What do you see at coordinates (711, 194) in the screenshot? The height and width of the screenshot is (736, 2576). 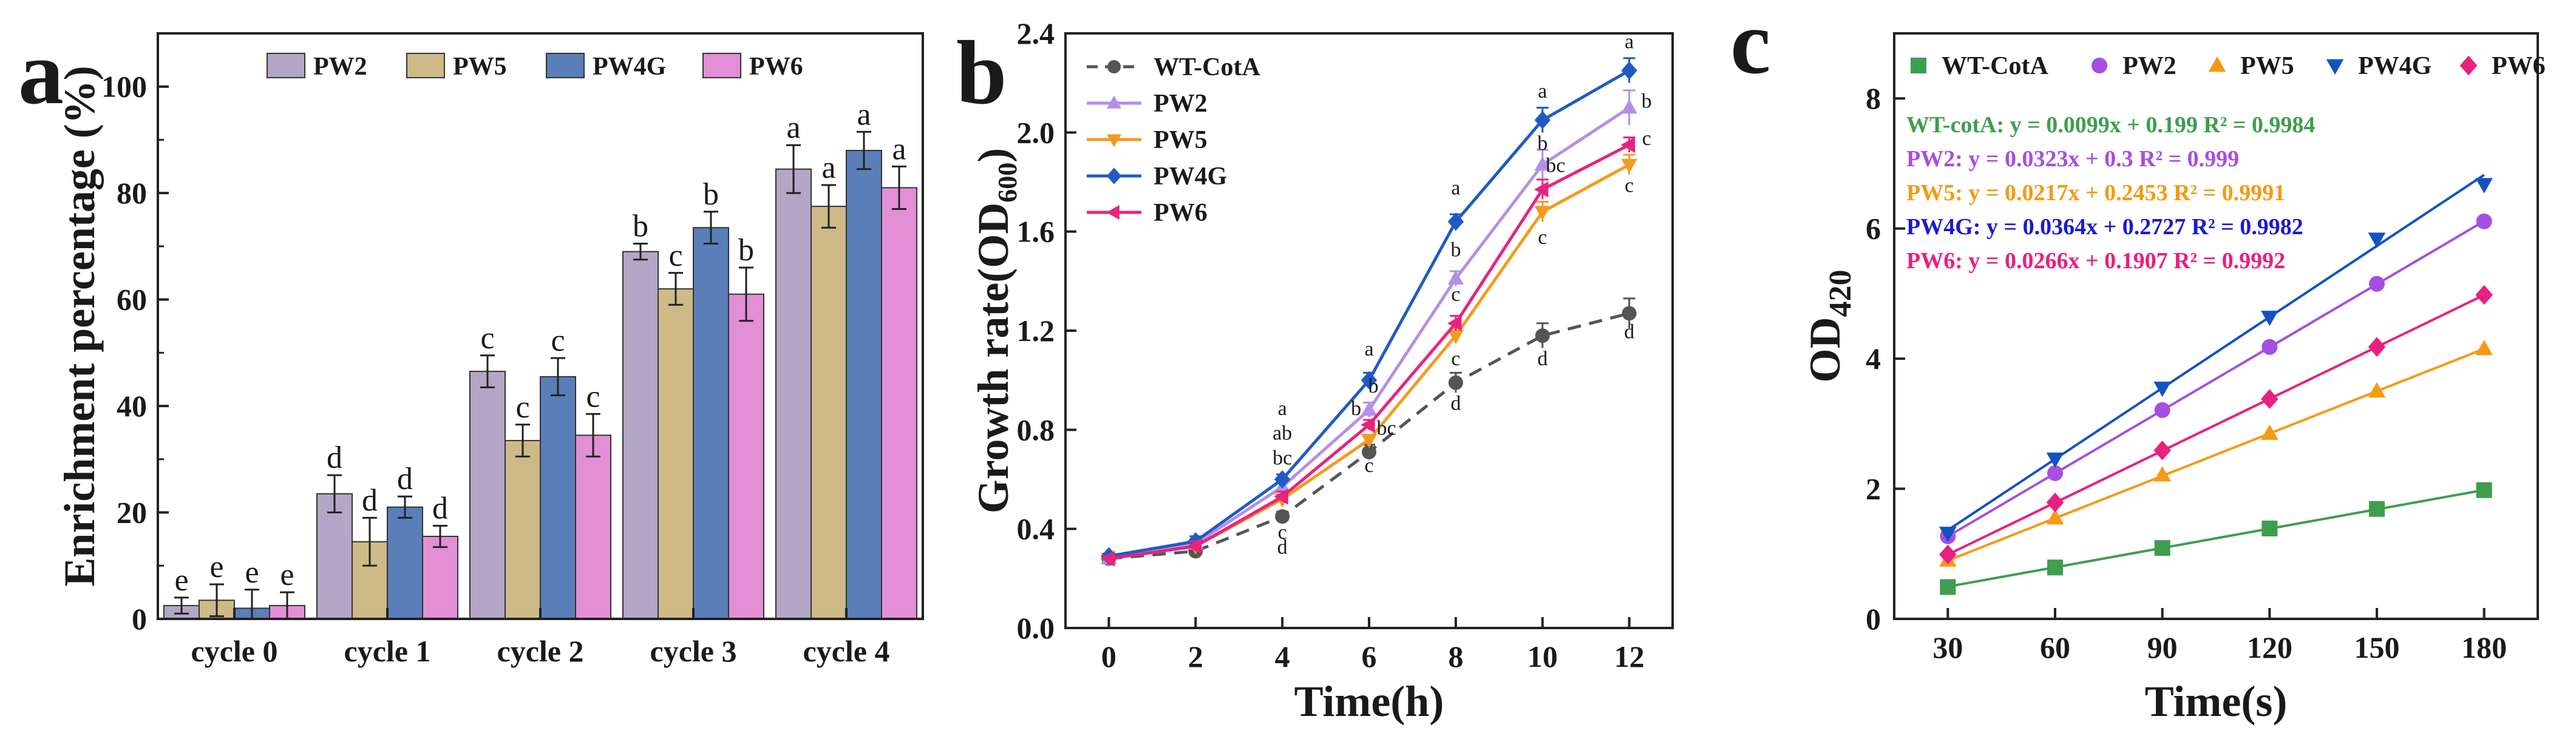 I see `chart-a-significance-label: b` at bounding box center [711, 194].